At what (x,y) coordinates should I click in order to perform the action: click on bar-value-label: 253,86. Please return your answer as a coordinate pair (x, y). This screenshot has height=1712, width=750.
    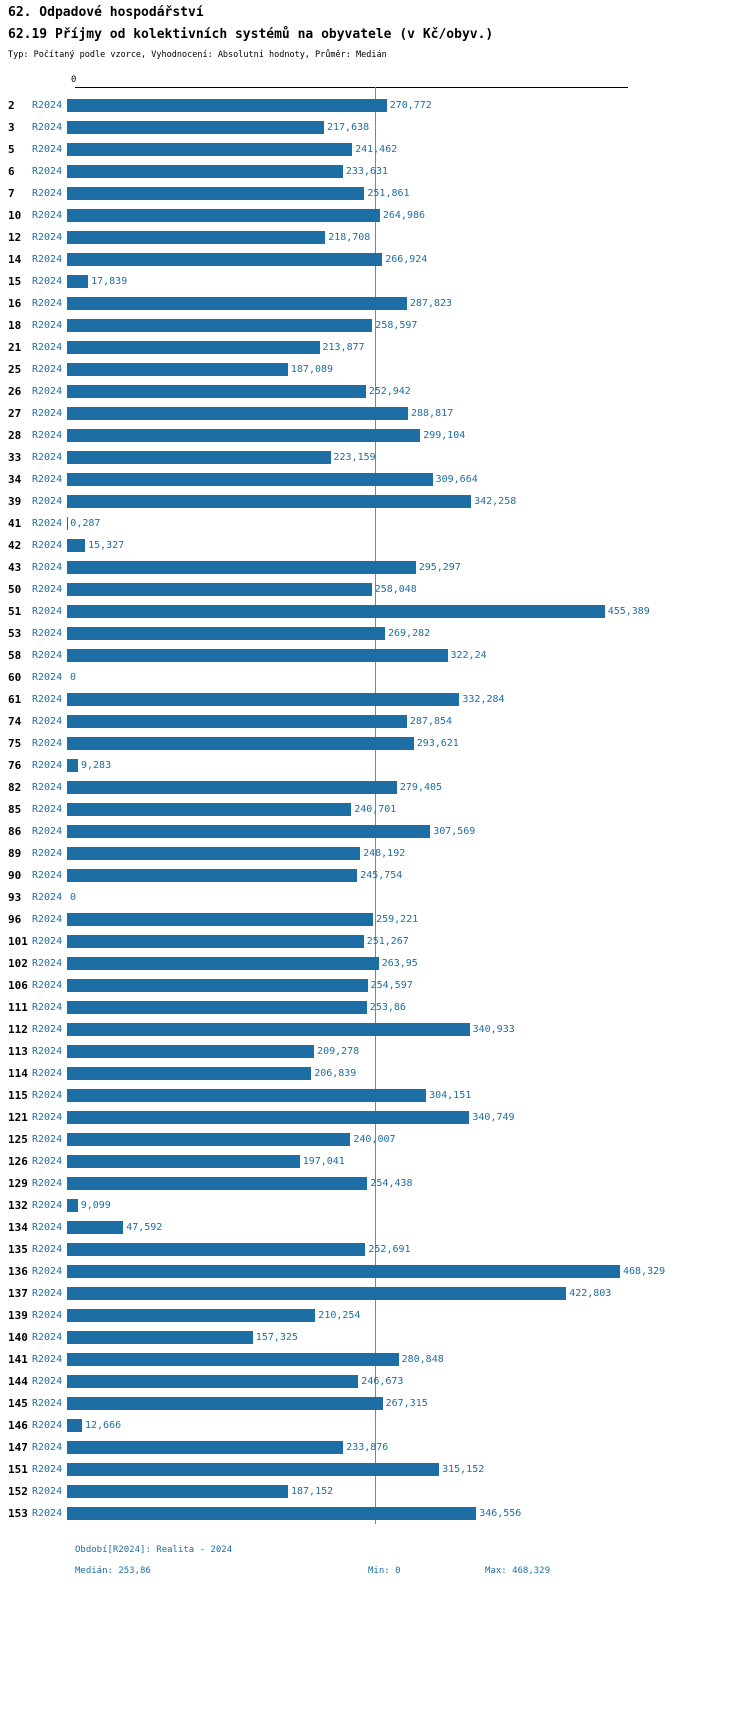
    Looking at the image, I should click on (387, 1007).